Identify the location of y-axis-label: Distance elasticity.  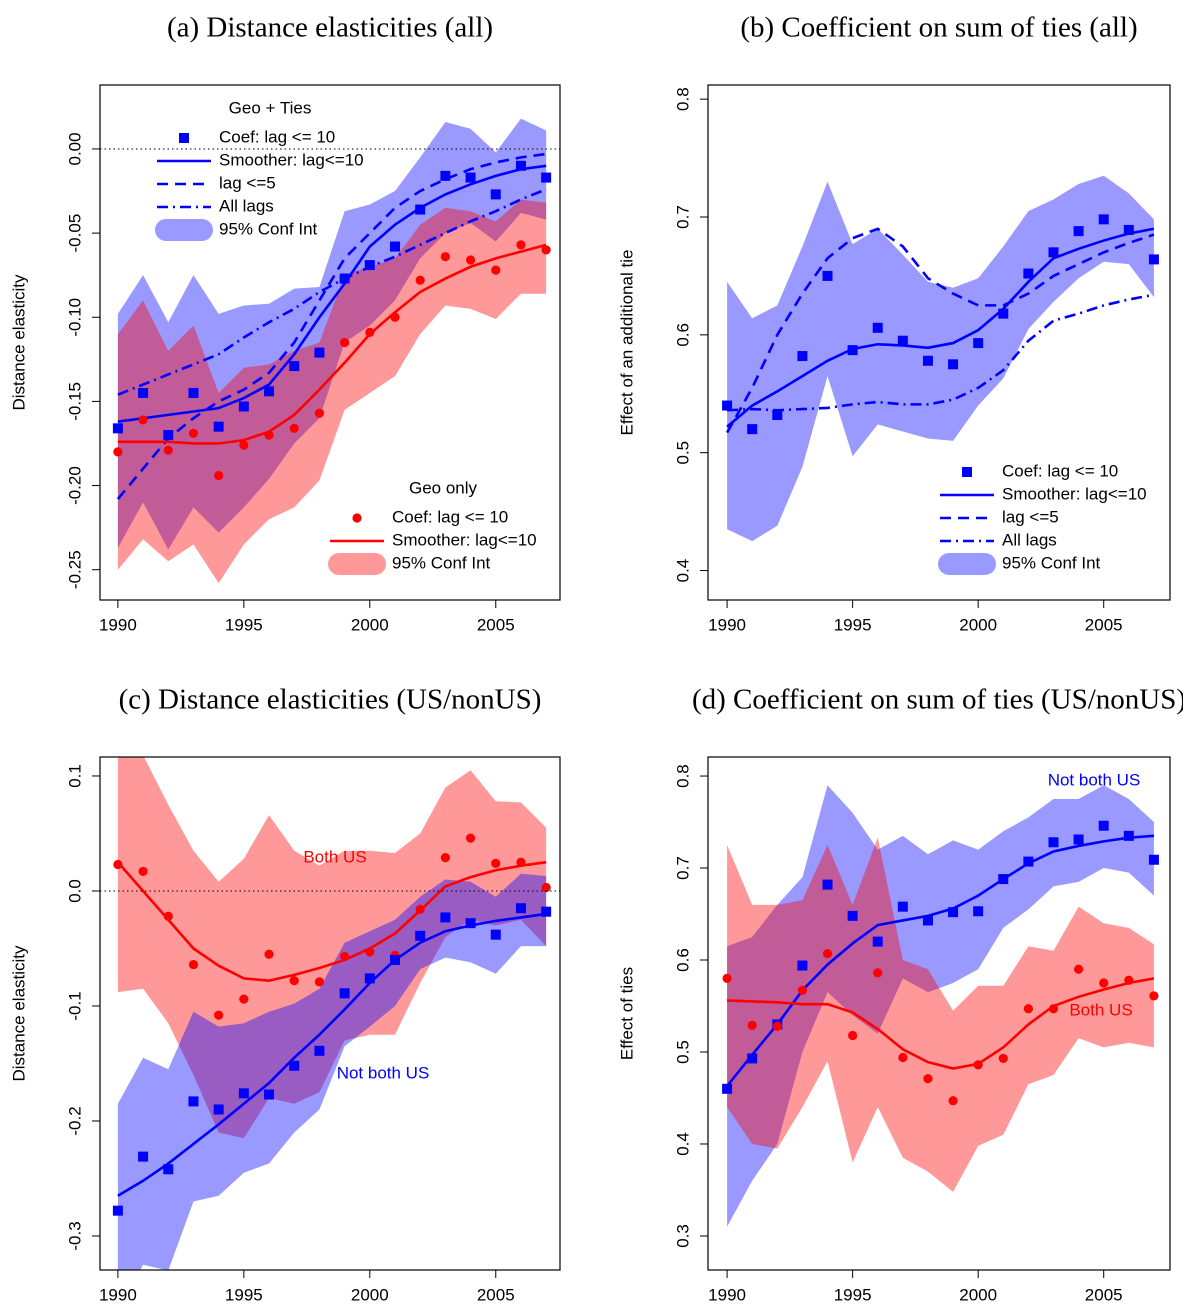
(18, 1013).